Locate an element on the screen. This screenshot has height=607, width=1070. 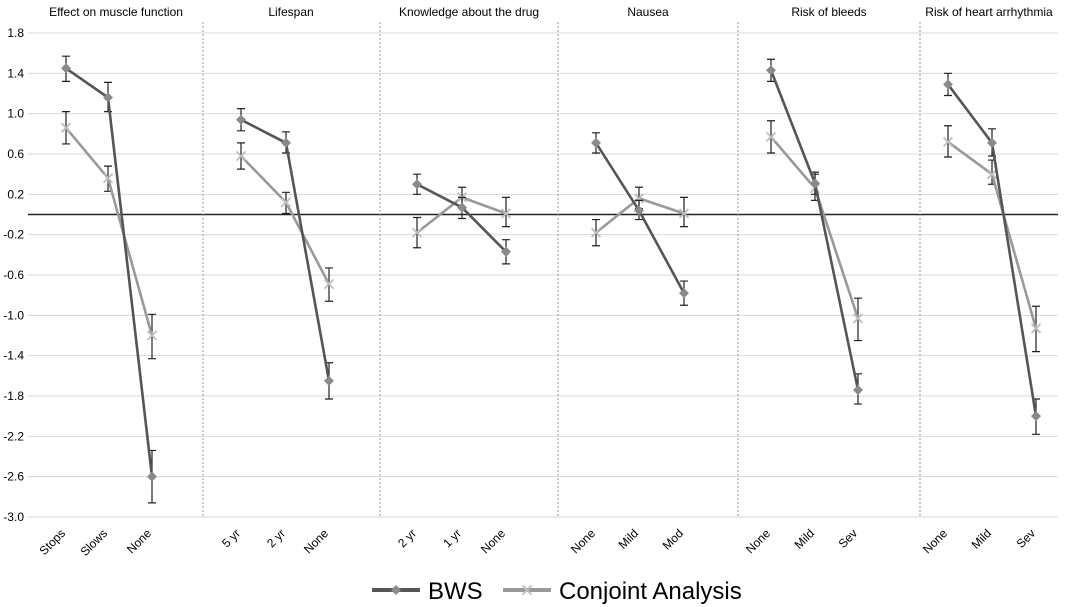
panel-title: Effect on muscle function is located at coordinates (116, 12).